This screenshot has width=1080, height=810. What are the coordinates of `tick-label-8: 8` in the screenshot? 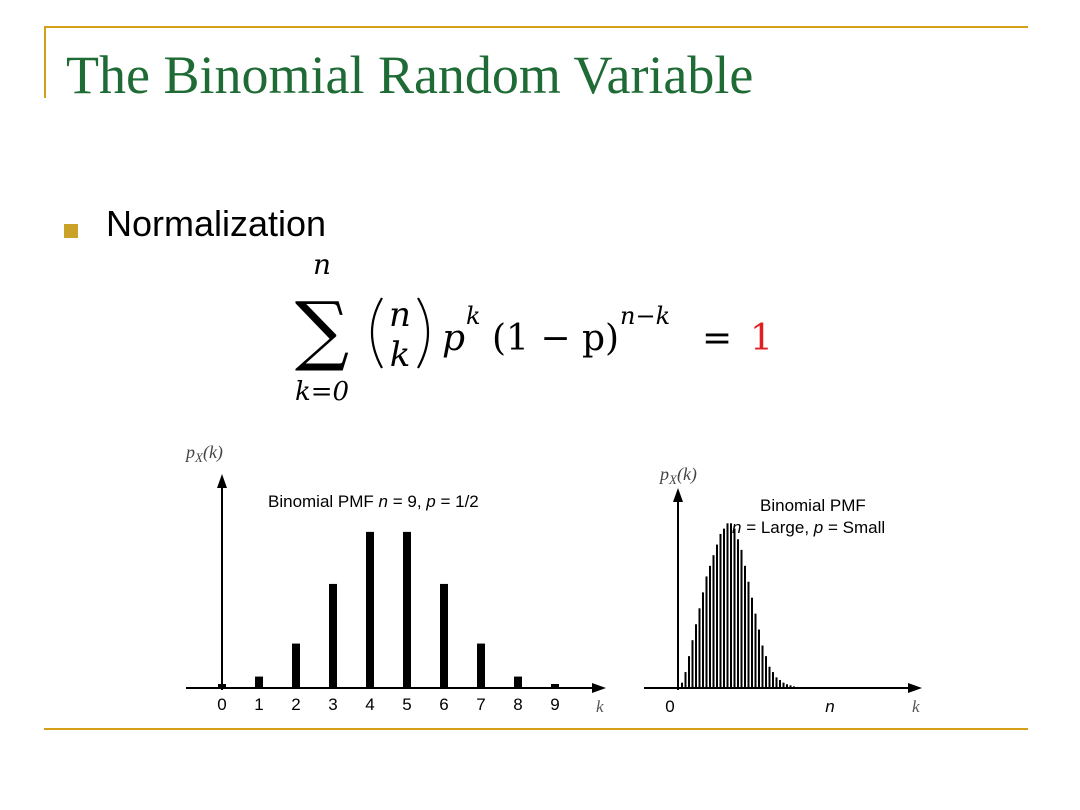 It's located at (517, 704).